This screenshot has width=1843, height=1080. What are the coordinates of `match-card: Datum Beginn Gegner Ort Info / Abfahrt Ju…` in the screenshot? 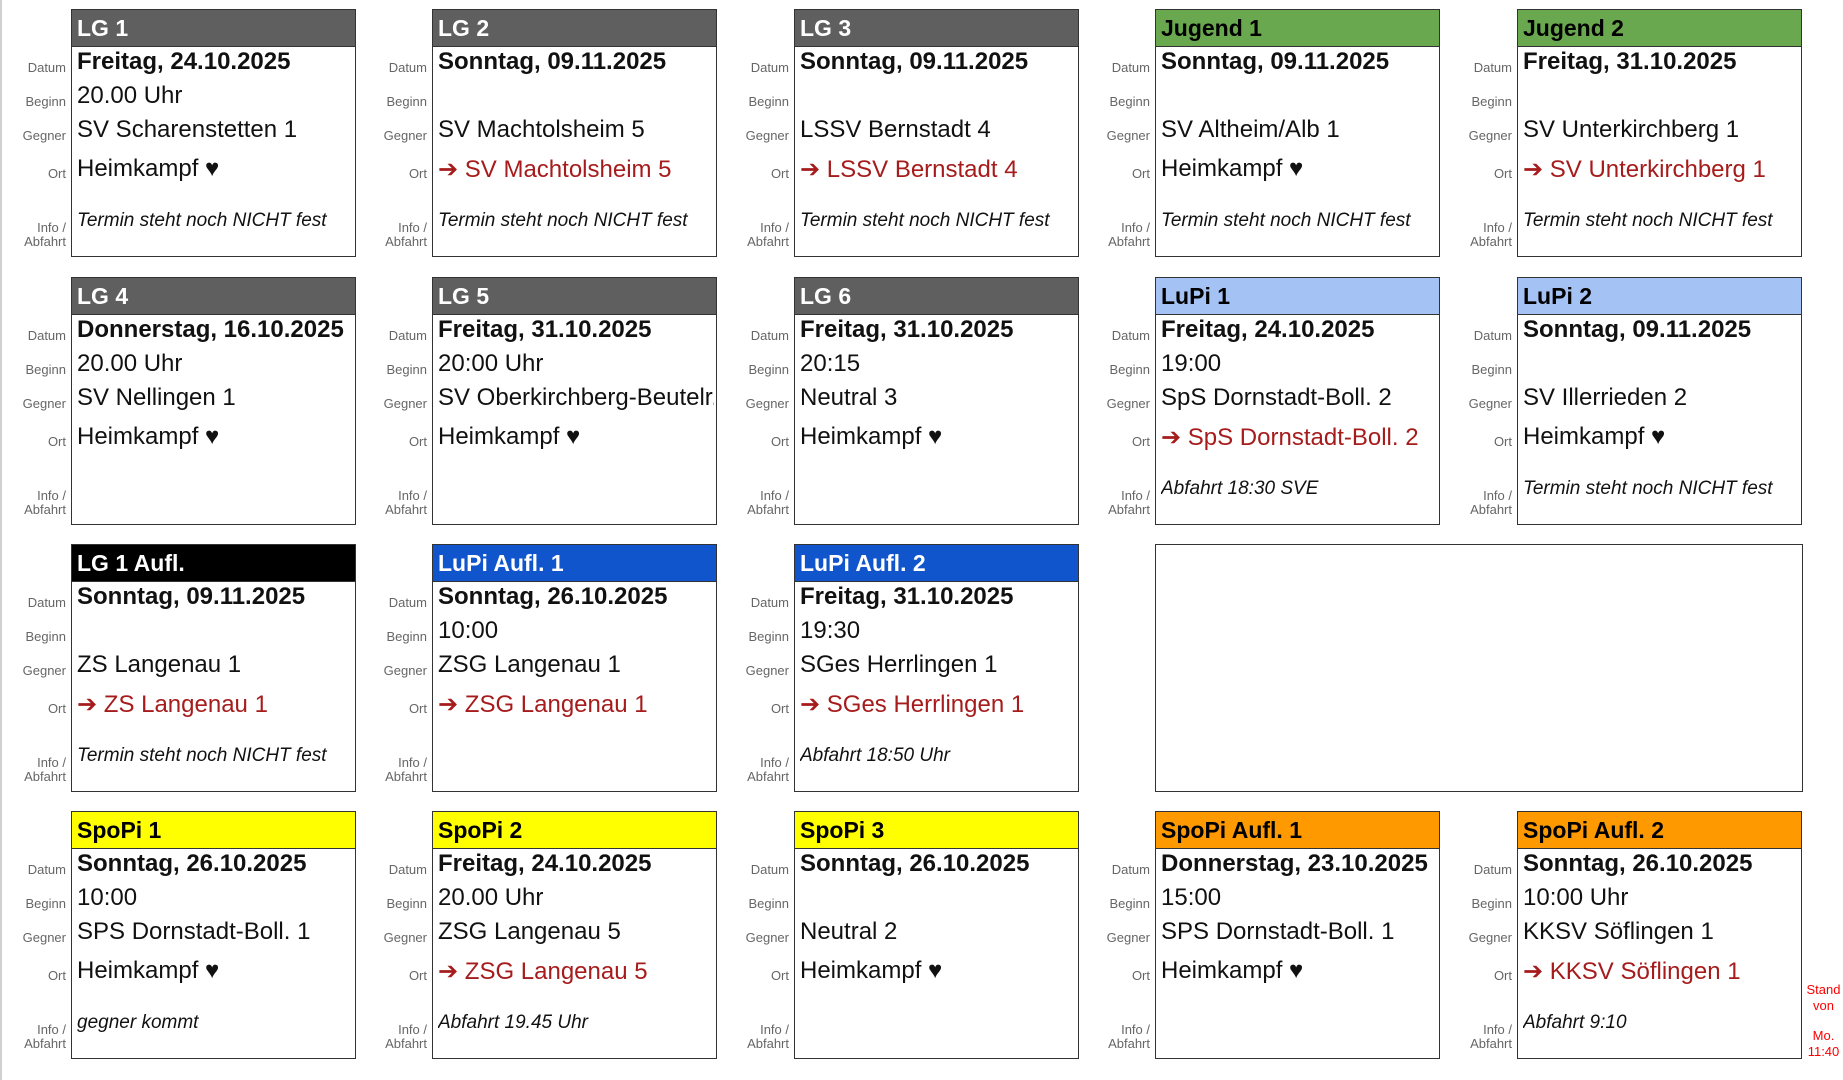 It's located at (1625, 133).